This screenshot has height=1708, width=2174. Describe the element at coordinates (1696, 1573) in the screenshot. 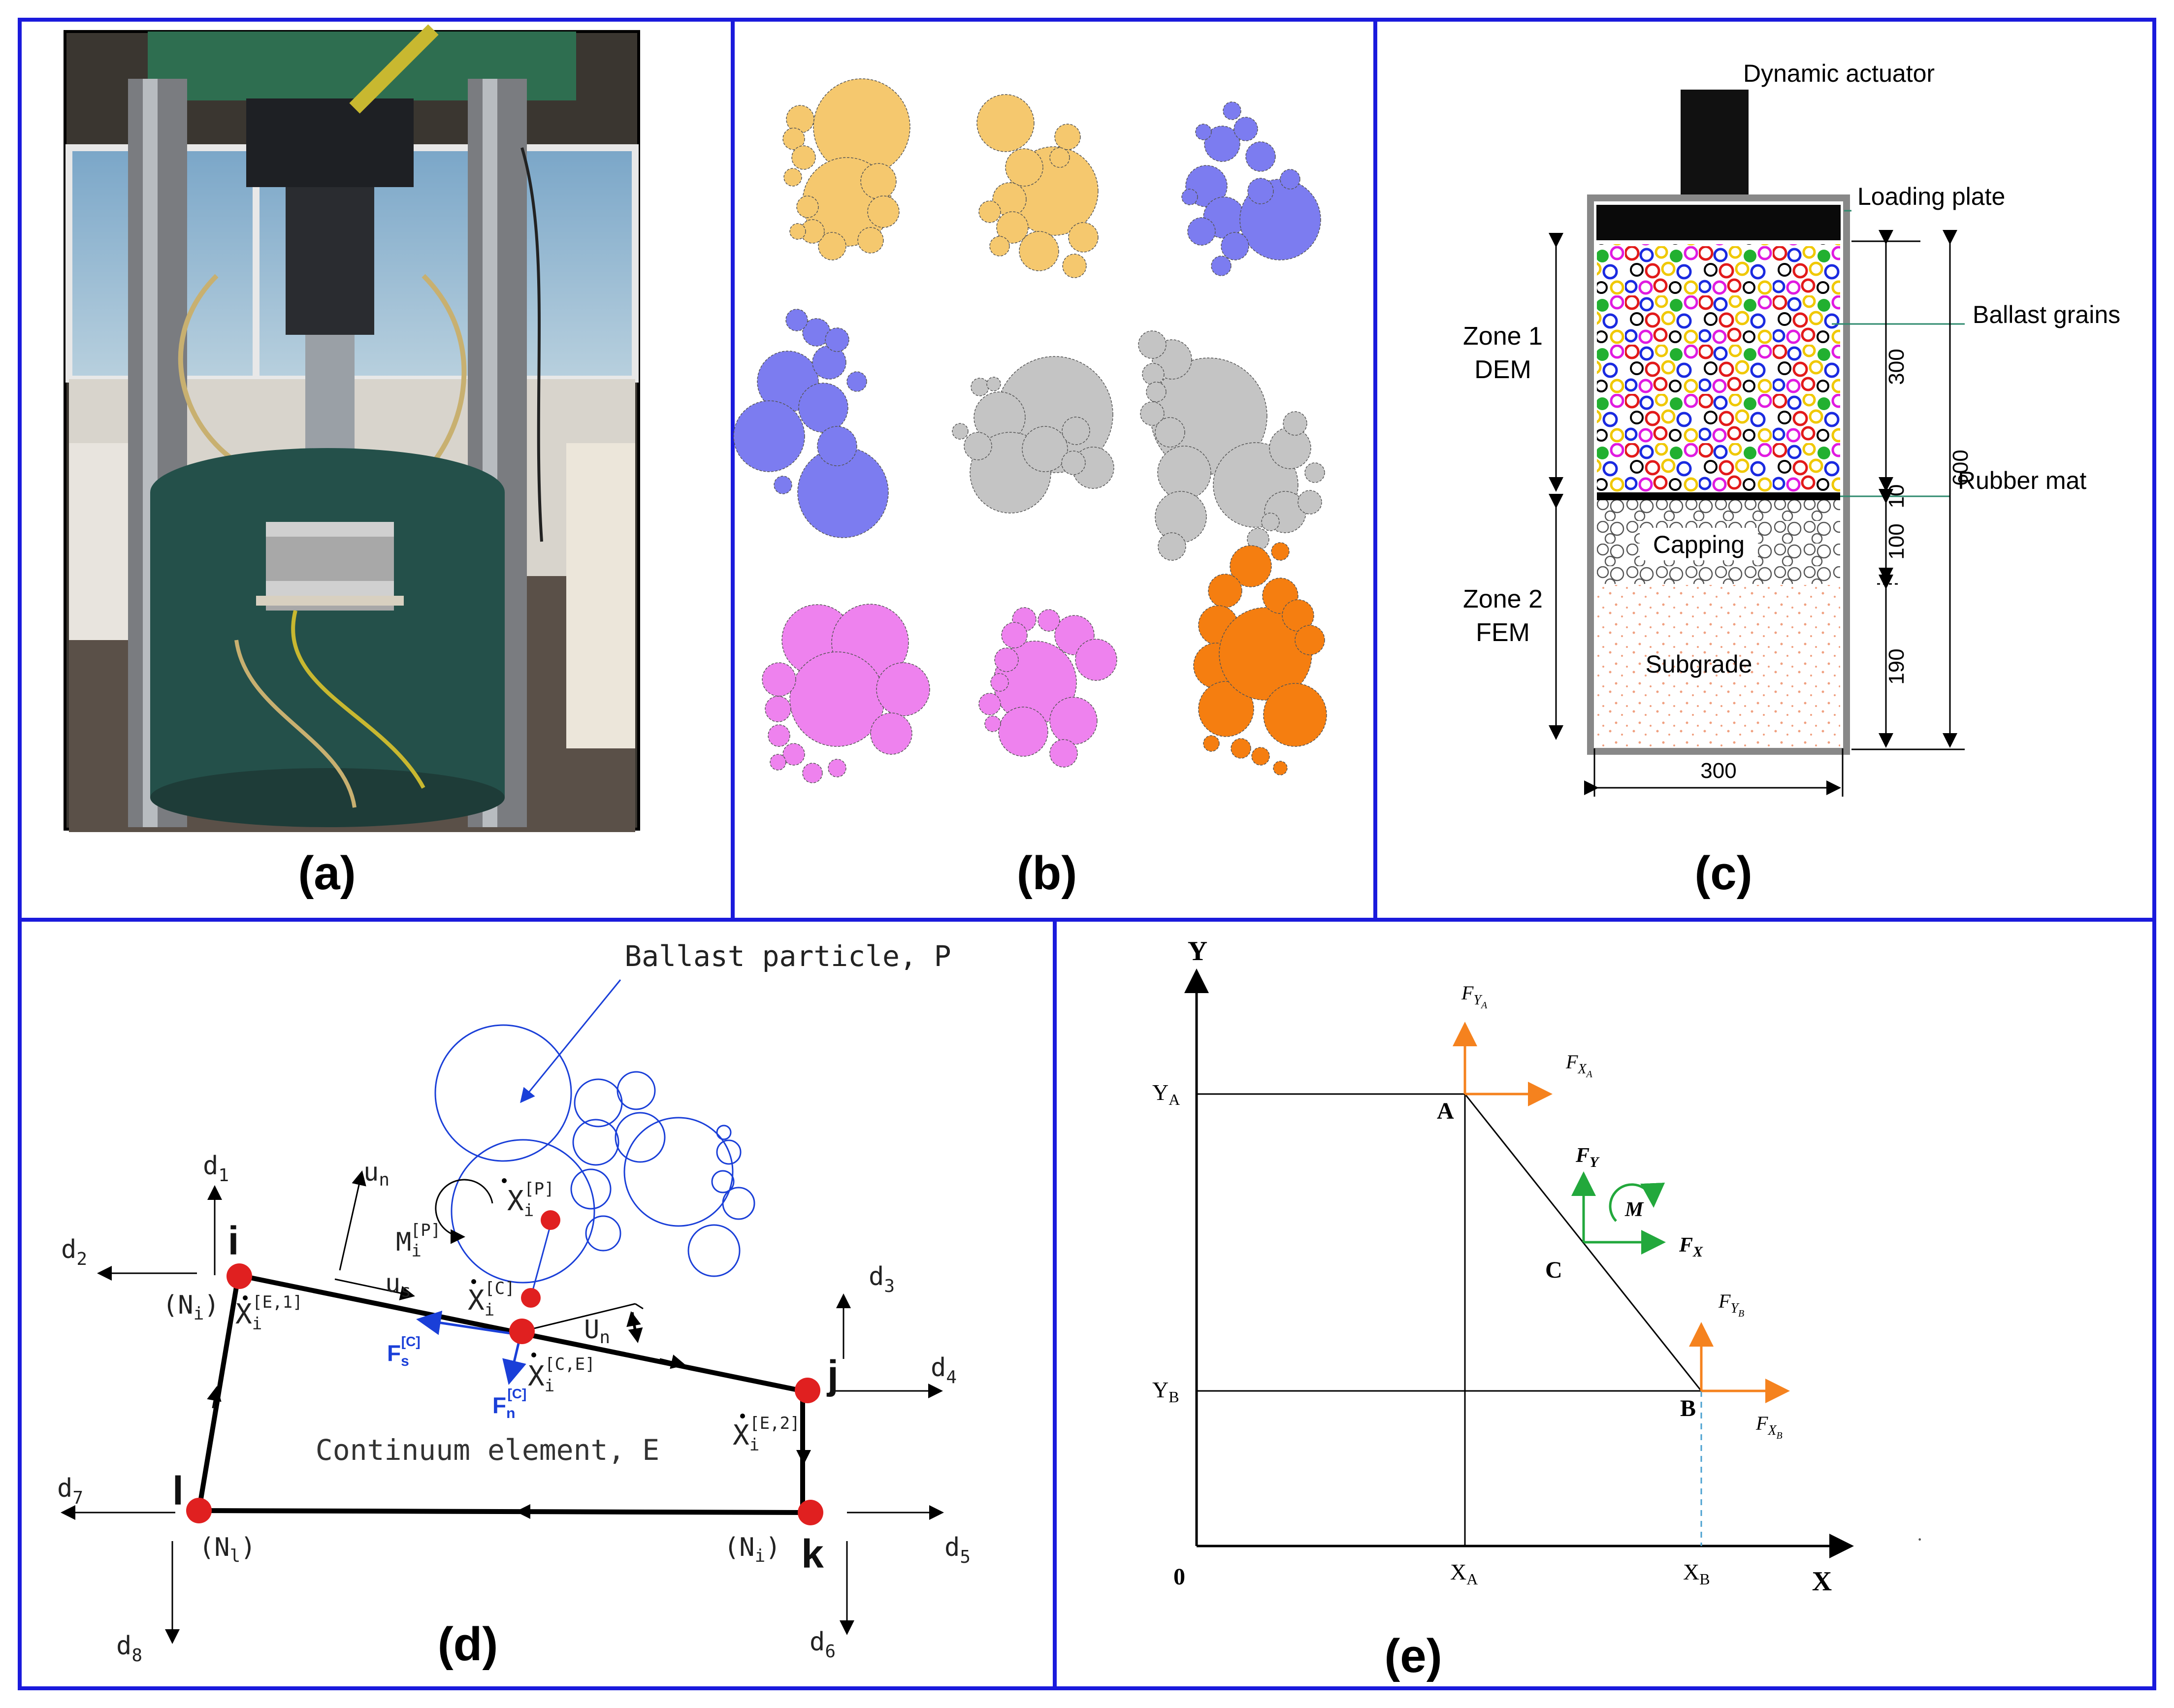

I see `svg-text: XB` at that location.